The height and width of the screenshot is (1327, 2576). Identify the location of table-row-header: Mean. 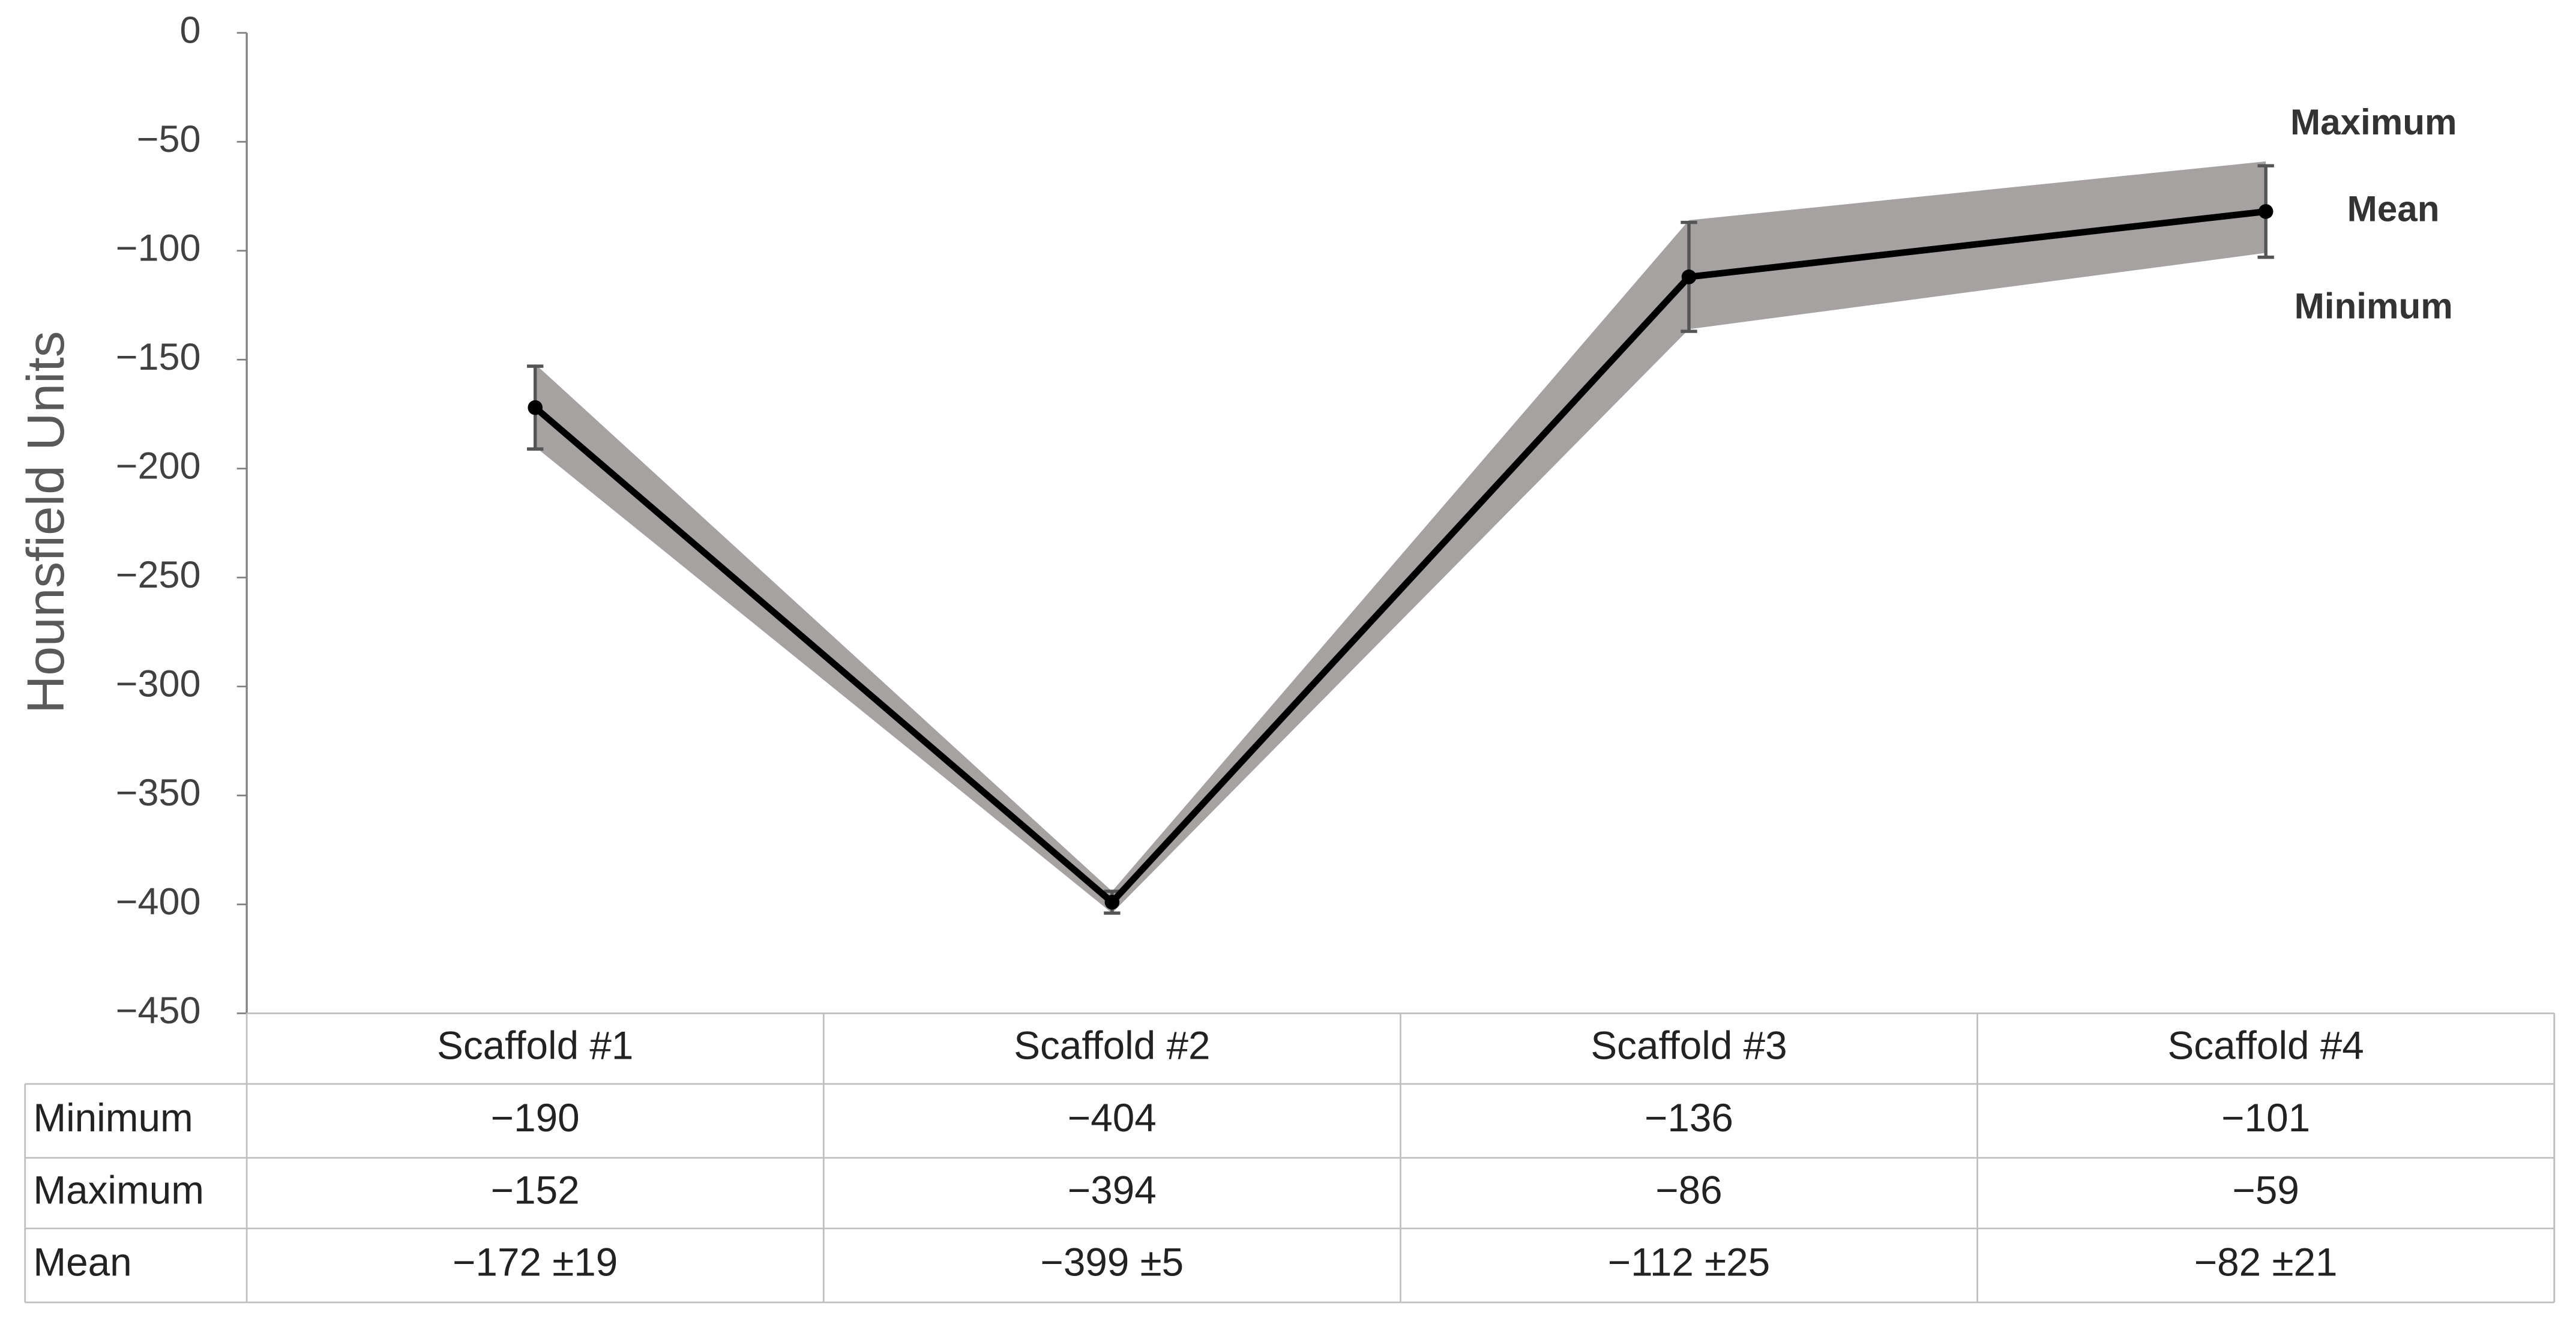
(82, 1263).